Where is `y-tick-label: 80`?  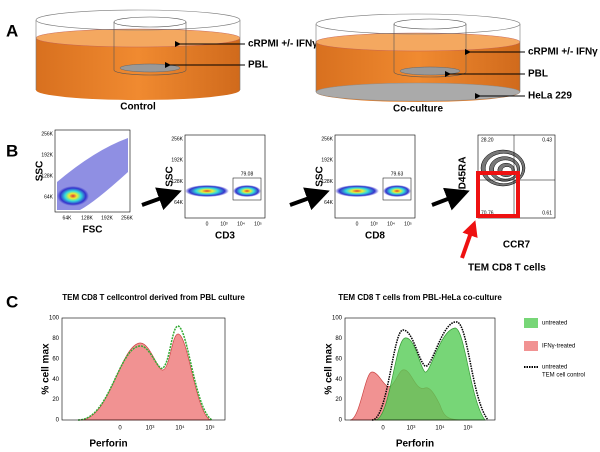
y-tick-label: 80 is located at coordinates (55, 339).